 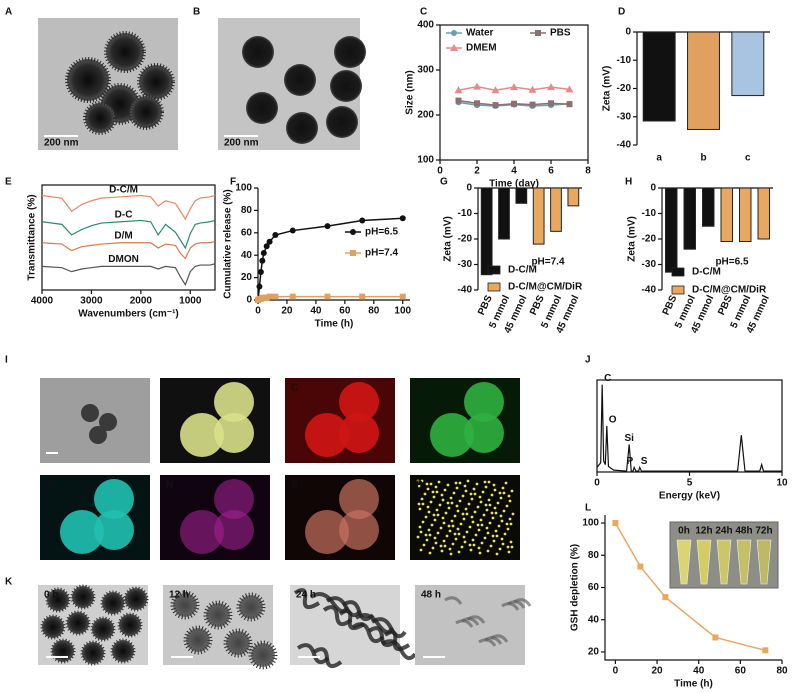 What do you see at coordinates (469, 188) in the screenshot?
I see `y-tick-label: 0` at bounding box center [469, 188].